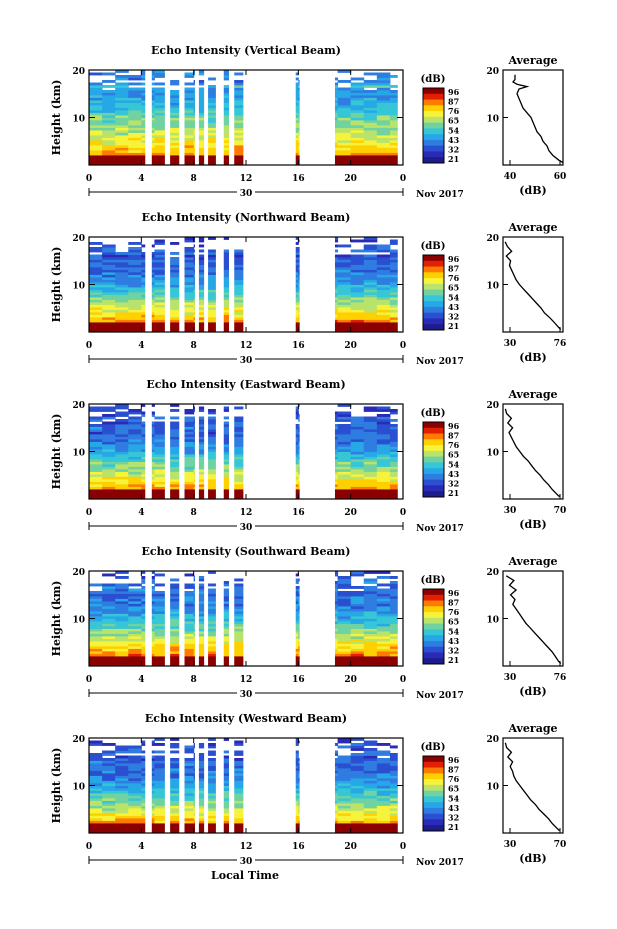 This screenshot has width=617, height=929. Describe the element at coordinates (194, 847) in the screenshot. I see `x-tick-label: 8` at that location.